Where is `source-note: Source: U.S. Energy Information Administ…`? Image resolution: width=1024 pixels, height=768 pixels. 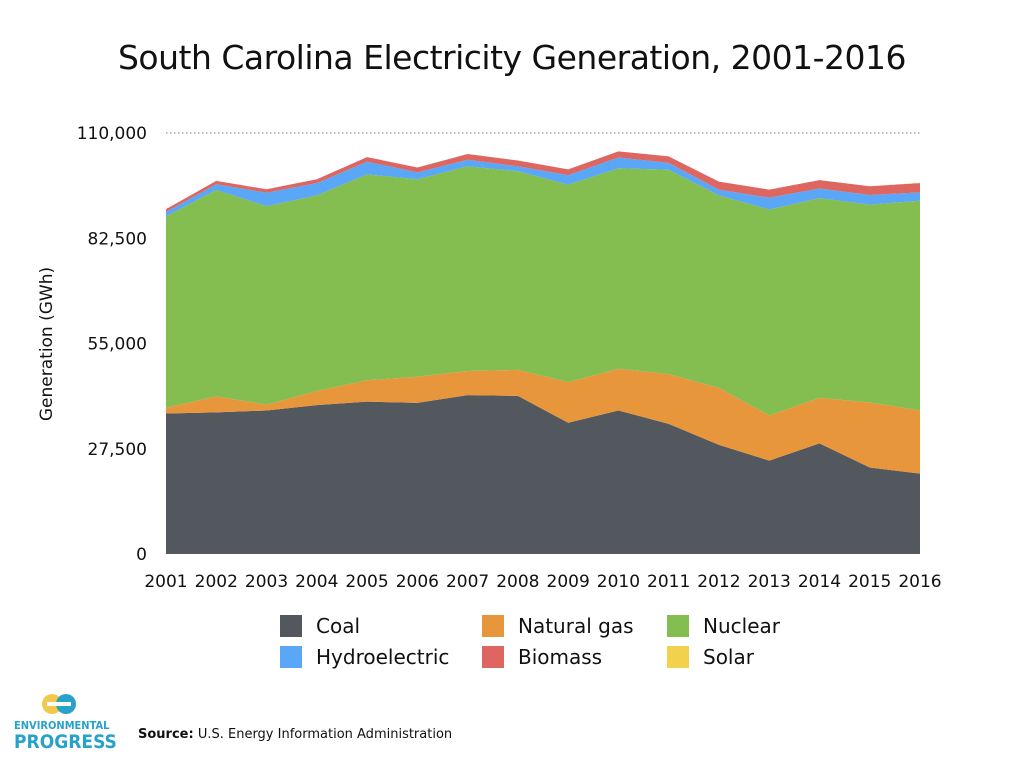
source-note: Source: U.S. Energy Information Administ… is located at coordinates (295, 734).